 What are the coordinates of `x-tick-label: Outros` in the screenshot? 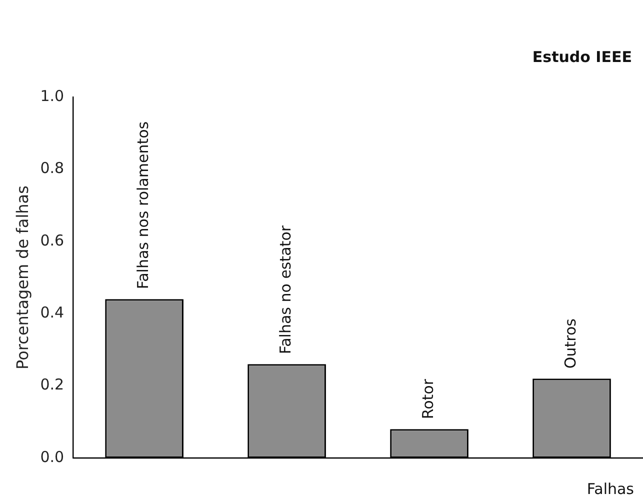 It's located at (571, 343).